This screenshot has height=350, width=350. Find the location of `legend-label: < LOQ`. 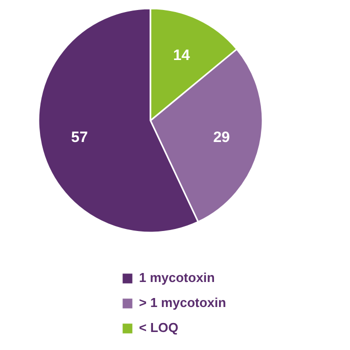

legend-label: < LOQ is located at coordinates (158, 327).